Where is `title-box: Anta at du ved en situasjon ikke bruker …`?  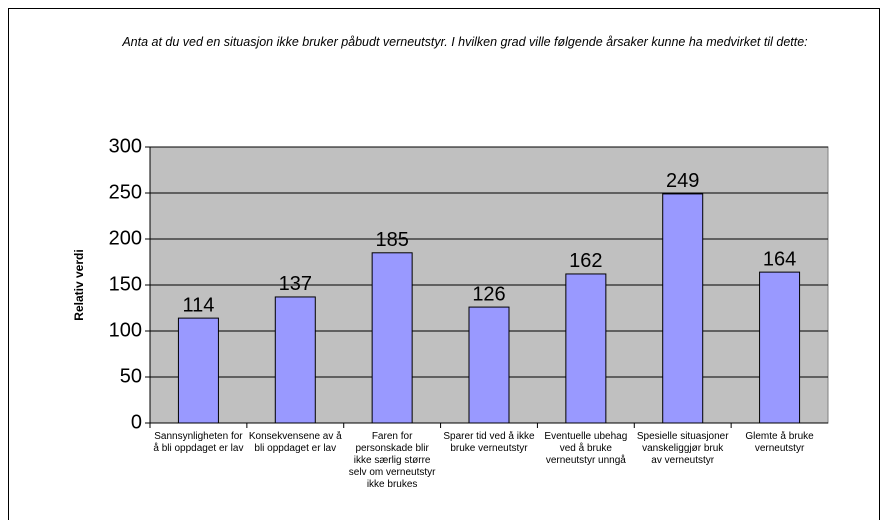
title-box: Anta at du ved en situasjon ikke bruker … is located at coordinates (465, 42).